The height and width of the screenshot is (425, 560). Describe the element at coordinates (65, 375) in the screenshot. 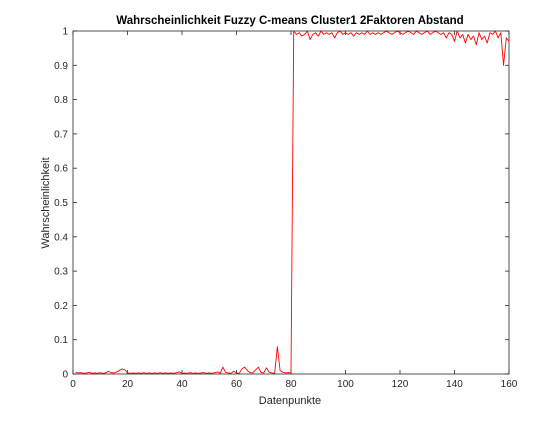

I see `y-tick-label: 0` at that location.